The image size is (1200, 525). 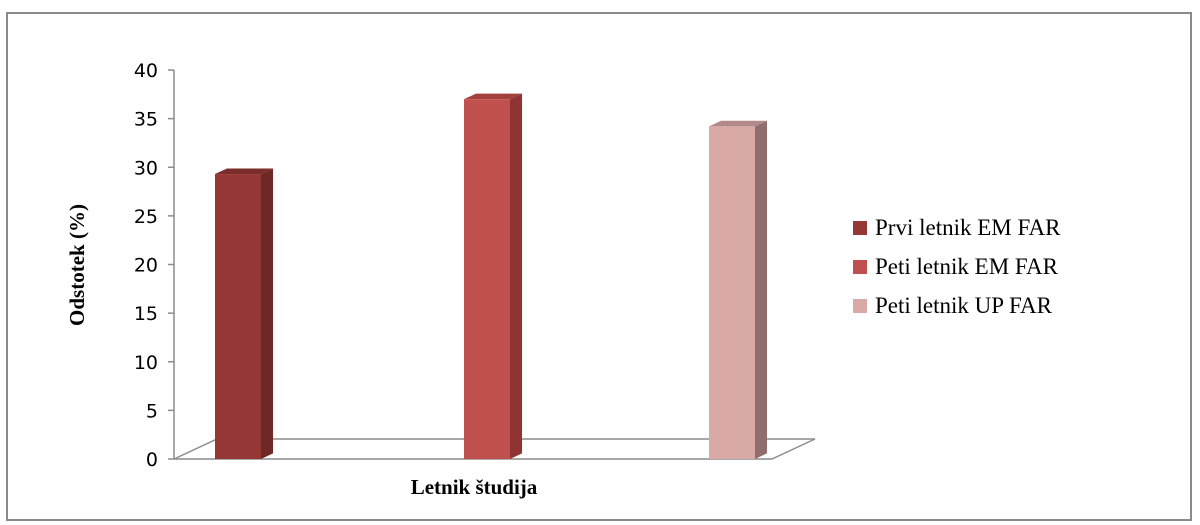 What do you see at coordinates (152, 460) in the screenshot?
I see `y-tick-label: 0` at bounding box center [152, 460].